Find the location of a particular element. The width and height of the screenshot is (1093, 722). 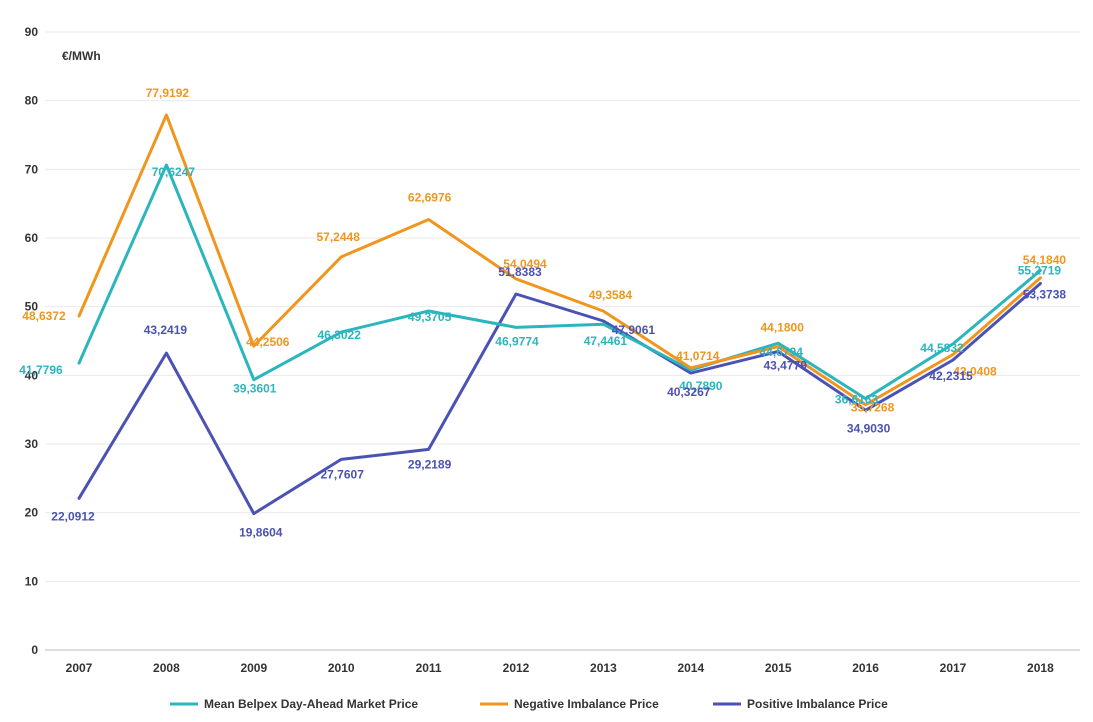

x-tick-label: 2007 is located at coordinates (79, 668).